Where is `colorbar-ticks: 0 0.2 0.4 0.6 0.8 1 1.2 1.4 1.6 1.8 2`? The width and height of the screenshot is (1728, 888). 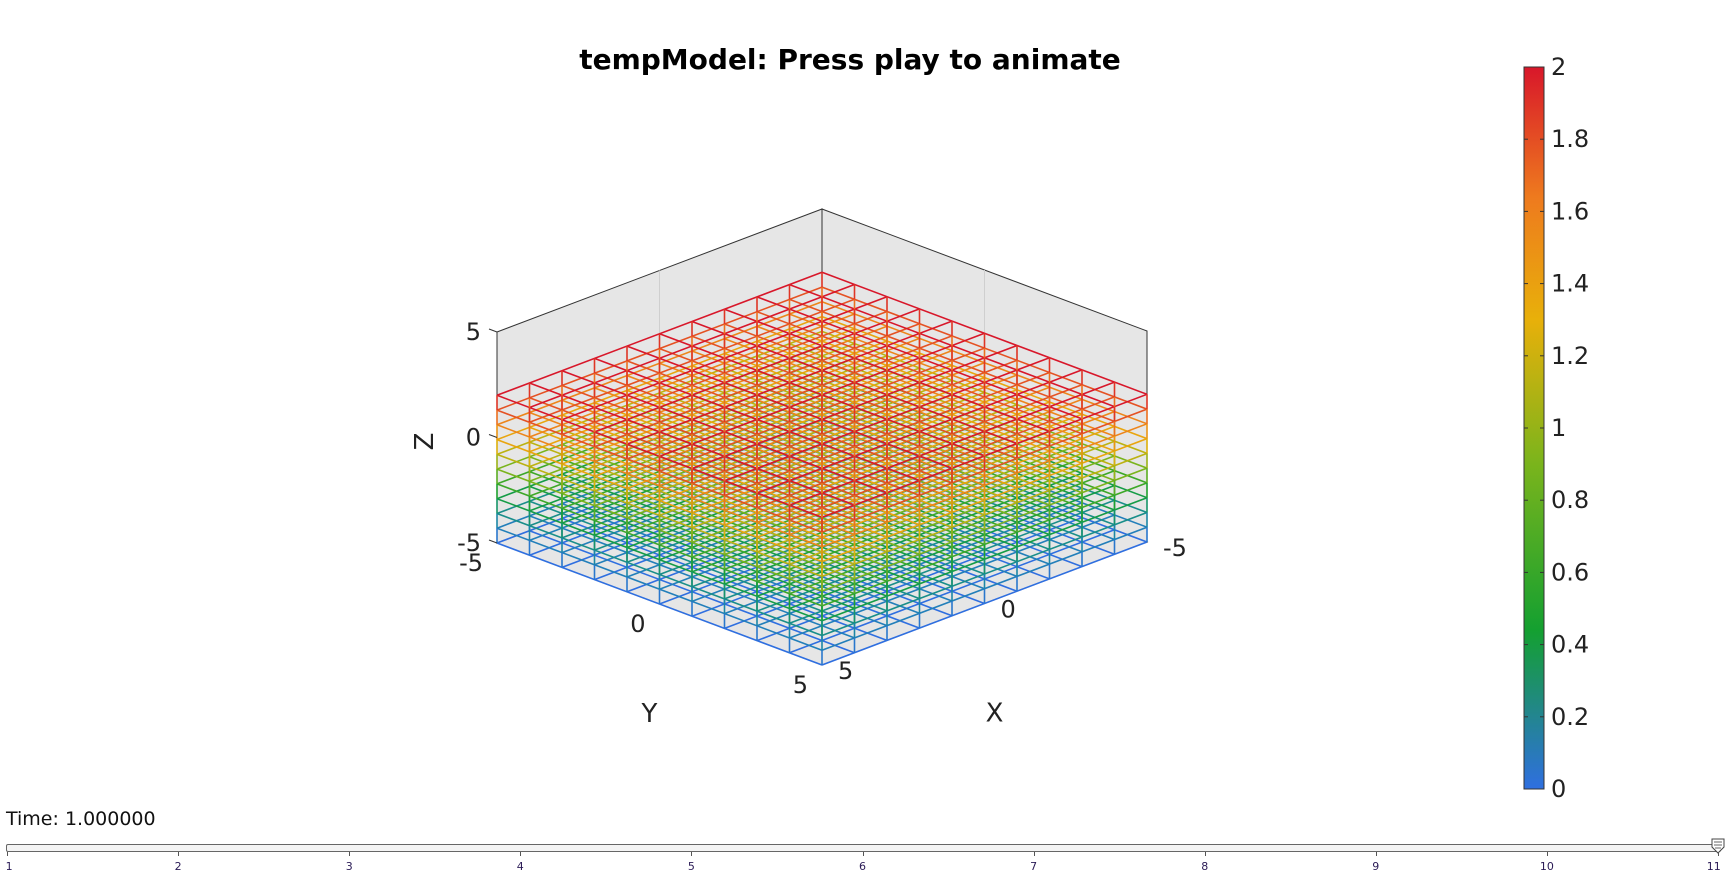 colorbar-ticks: 0 0.2 0.4 0.6 0.8 1 1.2 1.4 1.6 1.8 2 is located at coordinates (1556, 428).